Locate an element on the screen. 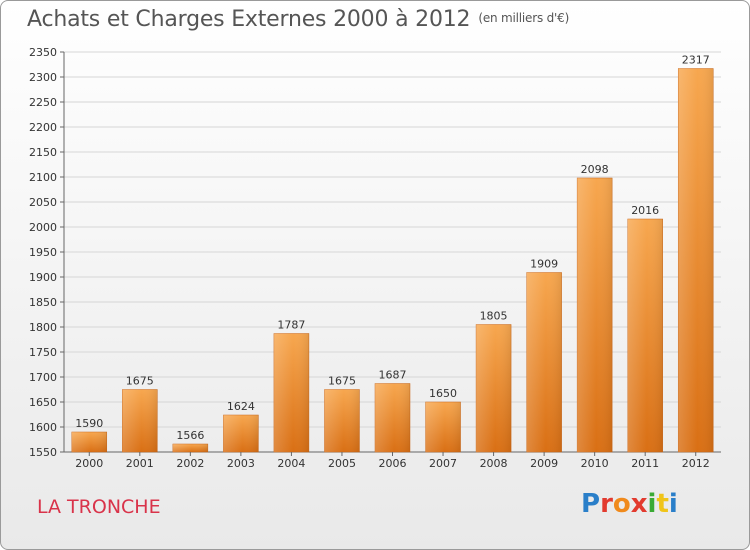 This screenshot has width=750, height=550. bar-value-label: 1805 is located at coordinates (494, 316).